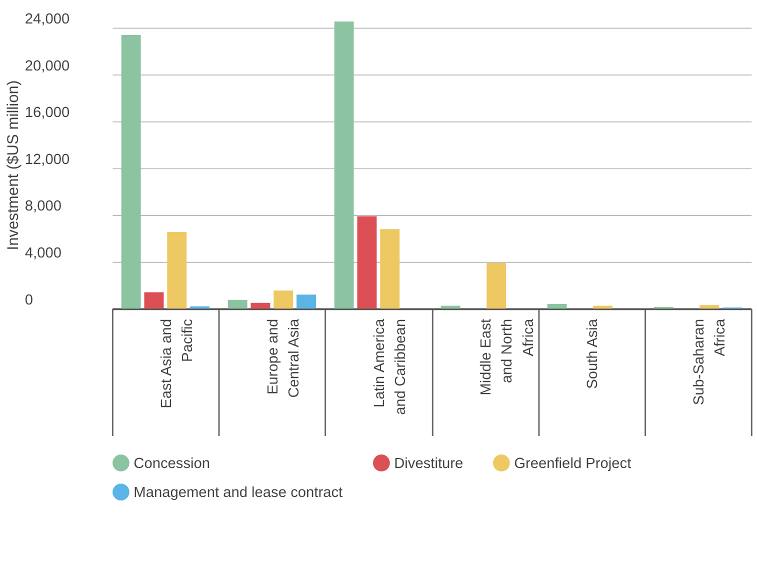  Describe the element at coordinates (177, 363) in the screenshot. I see `x-tick-label: East Asia and Pacific` at that location.